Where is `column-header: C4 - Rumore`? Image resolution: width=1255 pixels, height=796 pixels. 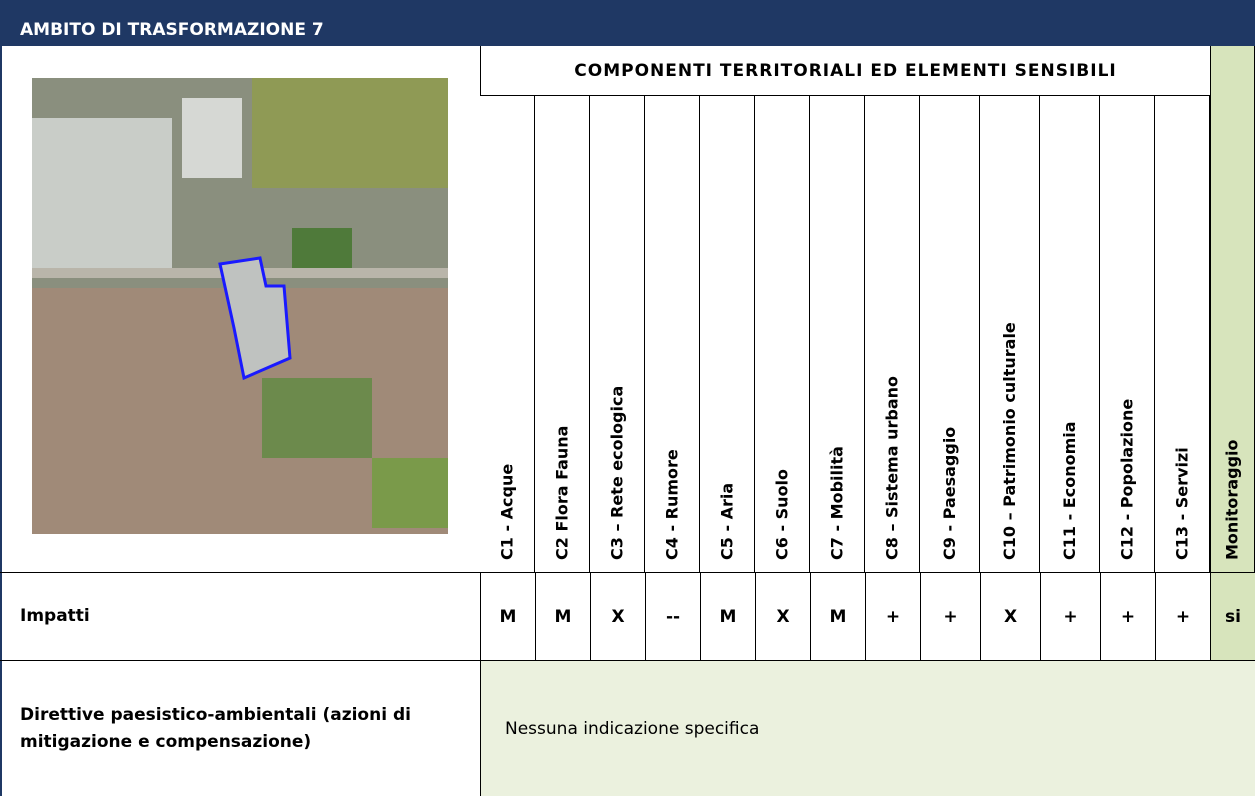 column-header: C4 - Rumore is located at coordinates (672, 334).